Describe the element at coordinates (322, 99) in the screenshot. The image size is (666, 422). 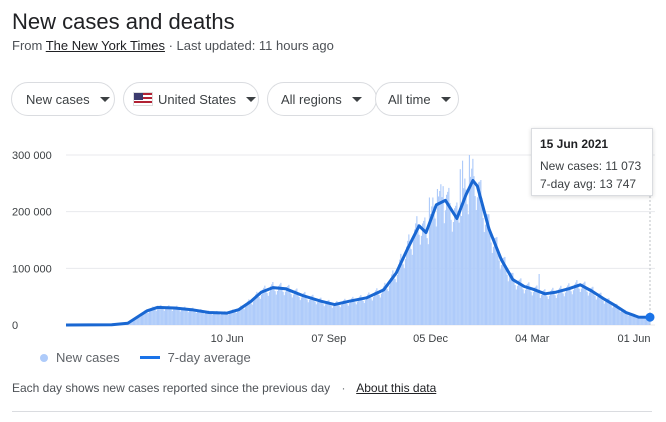
I see `region-dropdown: All regions` at that location.